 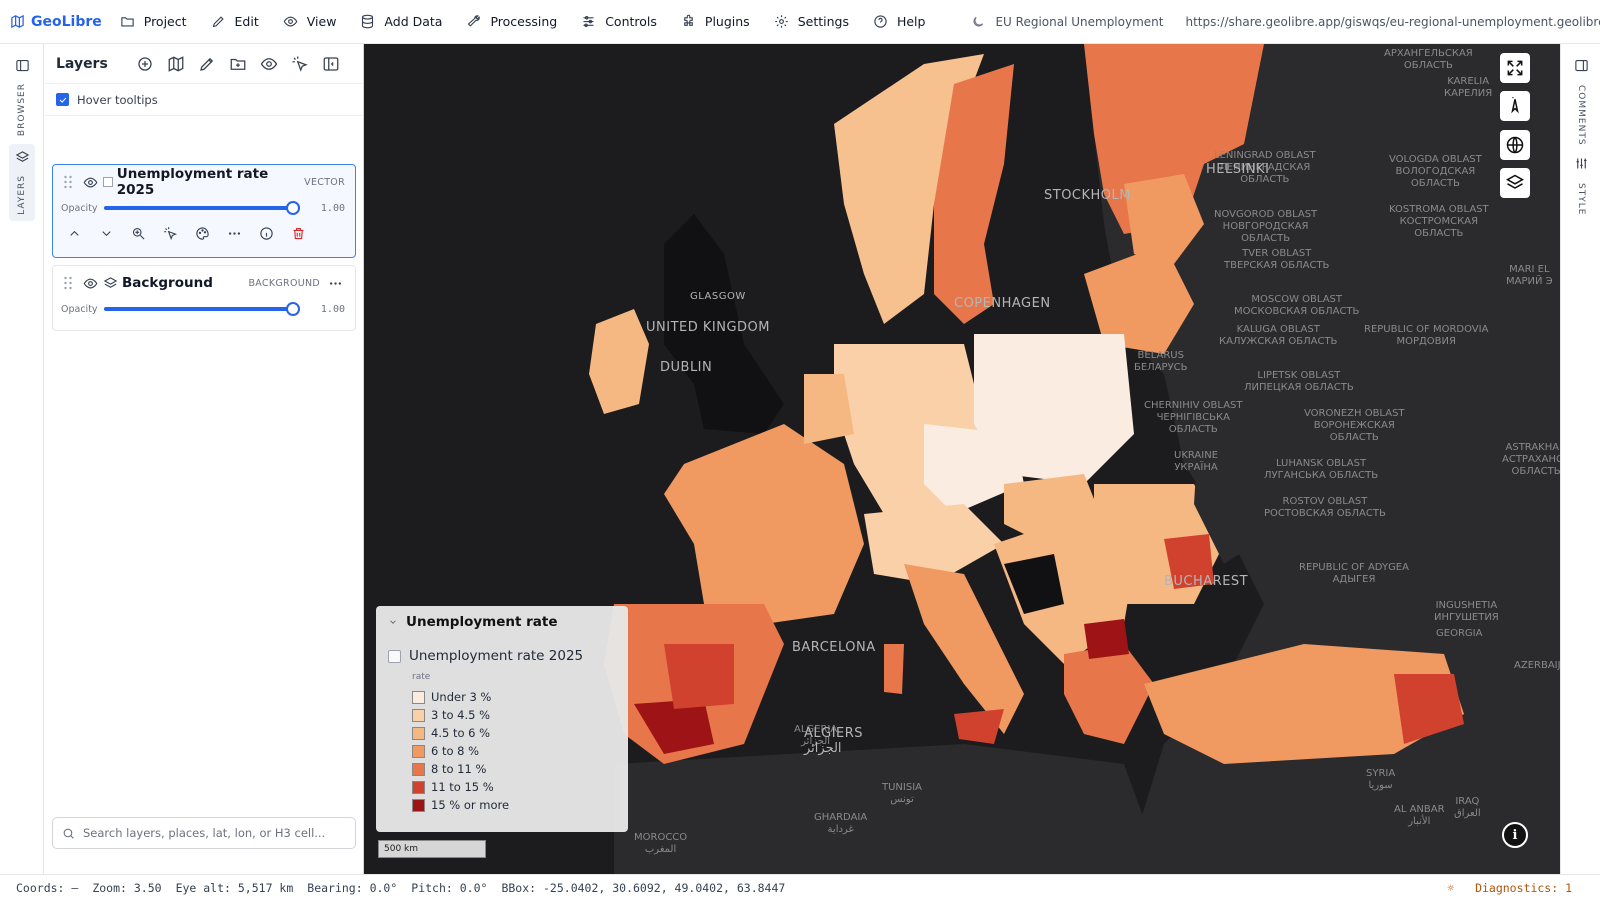 I want to click on region-italy, so click(x=964, y=649).